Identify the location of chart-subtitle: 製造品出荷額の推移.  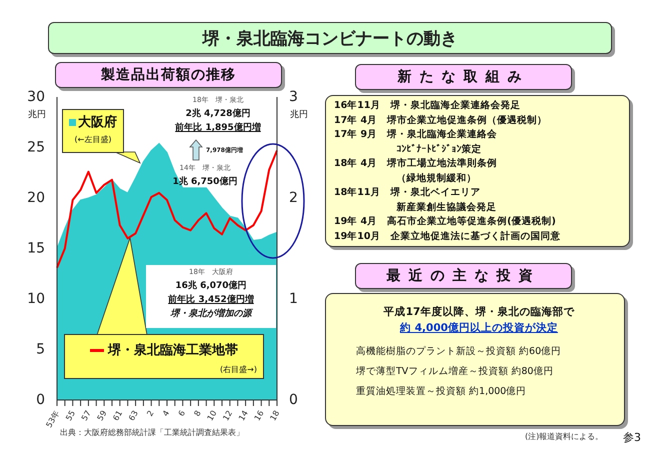
(168, 75).